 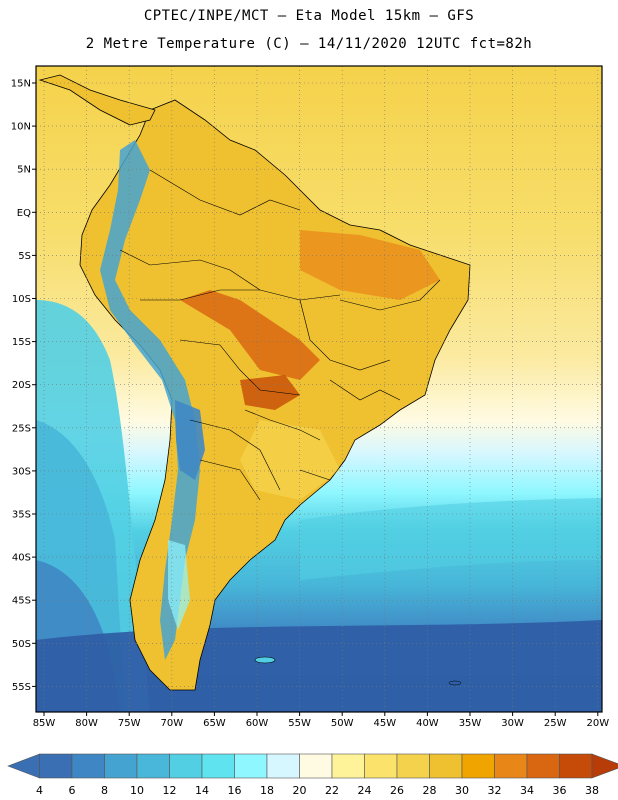 I want to click on lat-label: 35S, so click(x=21, y=515).